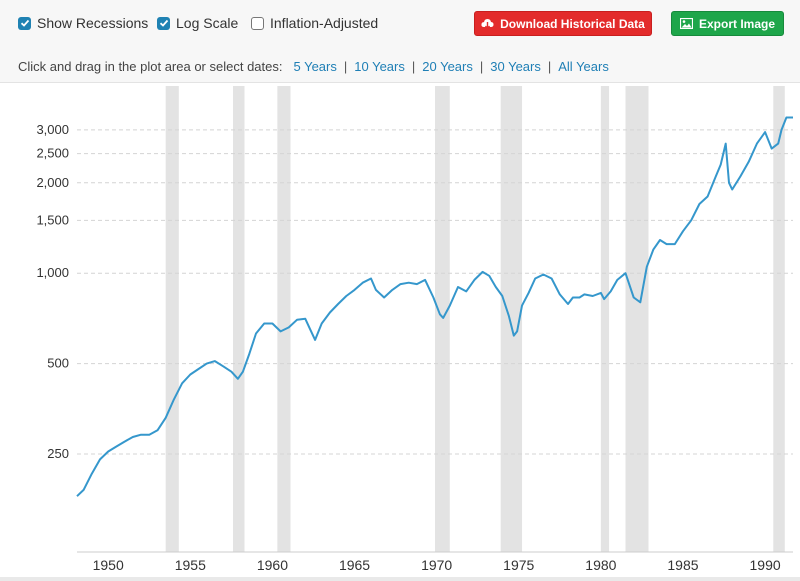  Describe the element at coordinates (52, 129) in the screenshot. I see `y-tick-label: 3,000` at that location.